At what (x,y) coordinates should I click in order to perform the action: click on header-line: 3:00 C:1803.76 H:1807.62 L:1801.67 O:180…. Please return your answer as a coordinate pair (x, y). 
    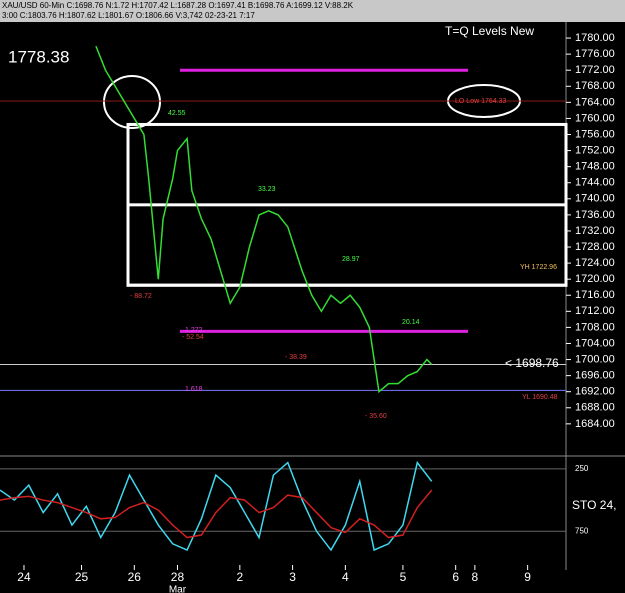
    Looking at the image, I should click on (128, 15).